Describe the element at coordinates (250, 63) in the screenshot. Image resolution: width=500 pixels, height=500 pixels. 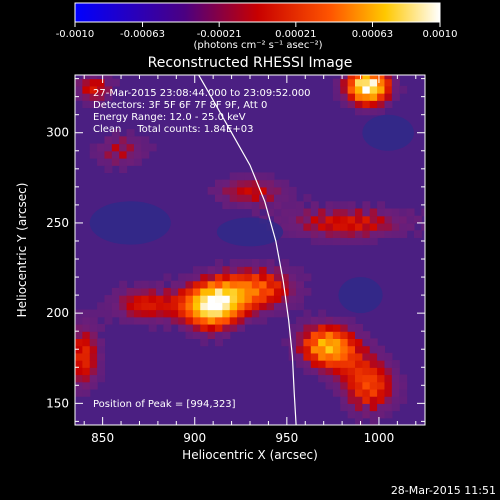
I see `chart-title: Reconstructed RHESSI Image` at that location.